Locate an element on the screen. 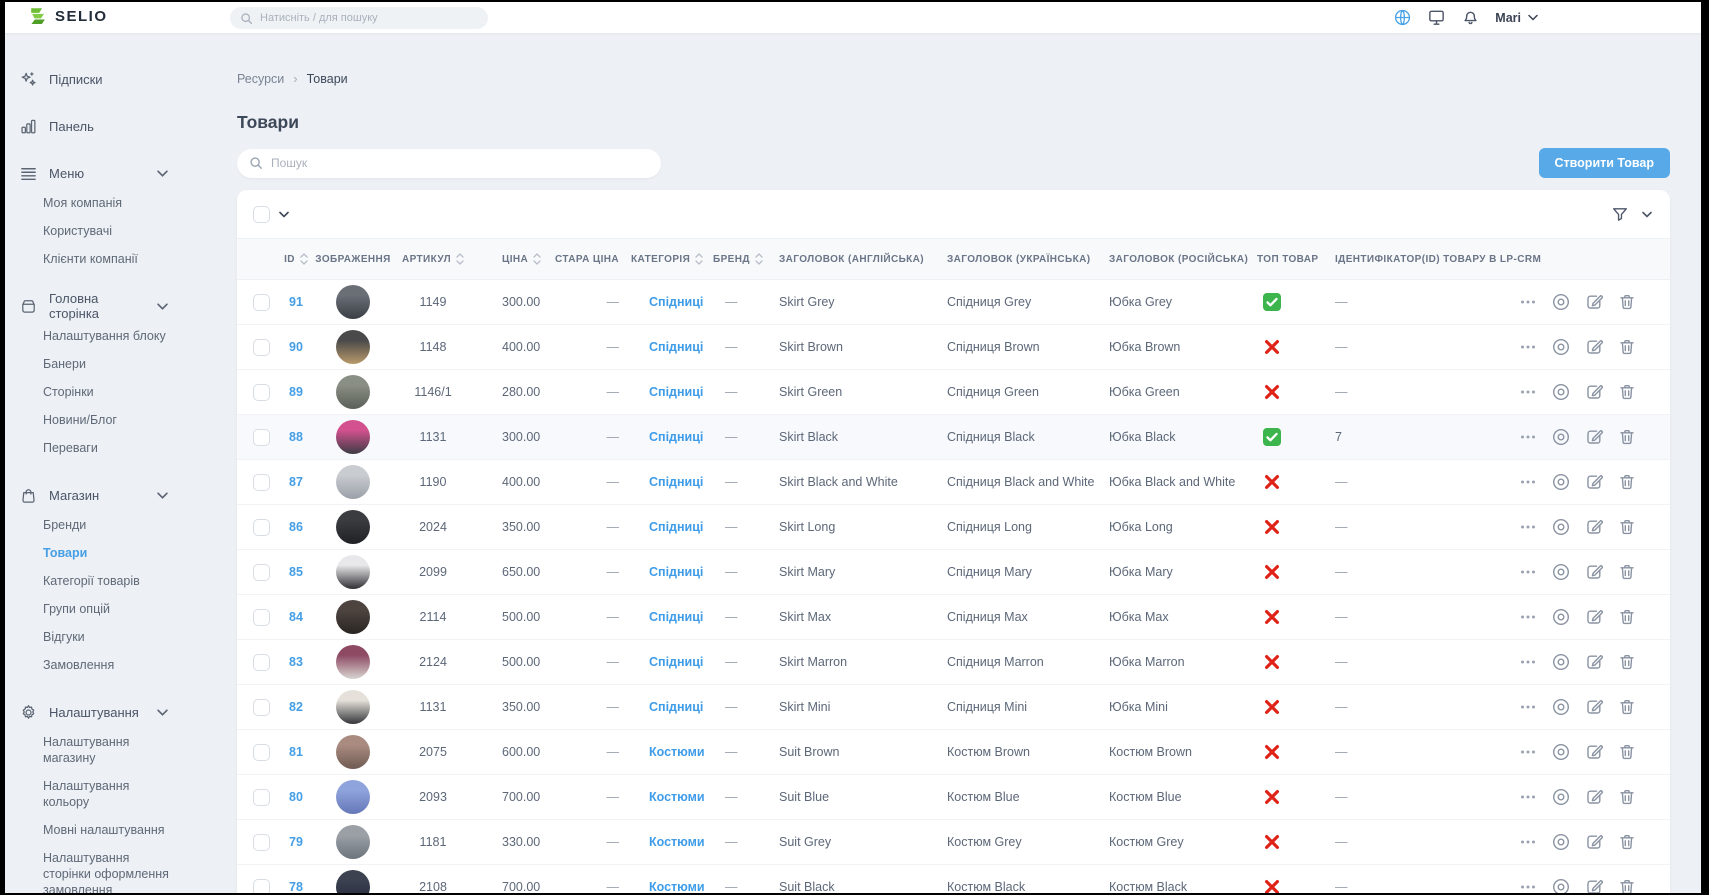  sidebar-item-4-5: Замовлення is located at coordinates (79, 665).